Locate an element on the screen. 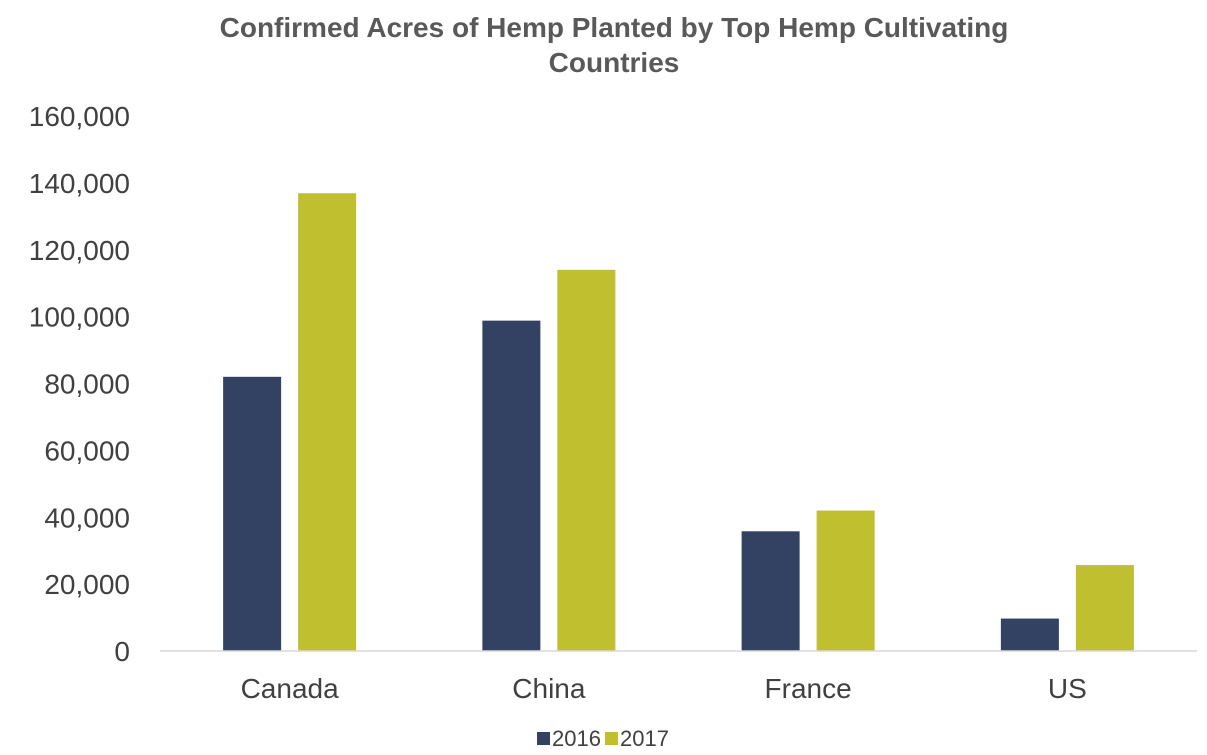 Image resolution: width=1207 pixels, height=755 pixels. legend-label-2017: 2017 is located at coordinates (644, 738).